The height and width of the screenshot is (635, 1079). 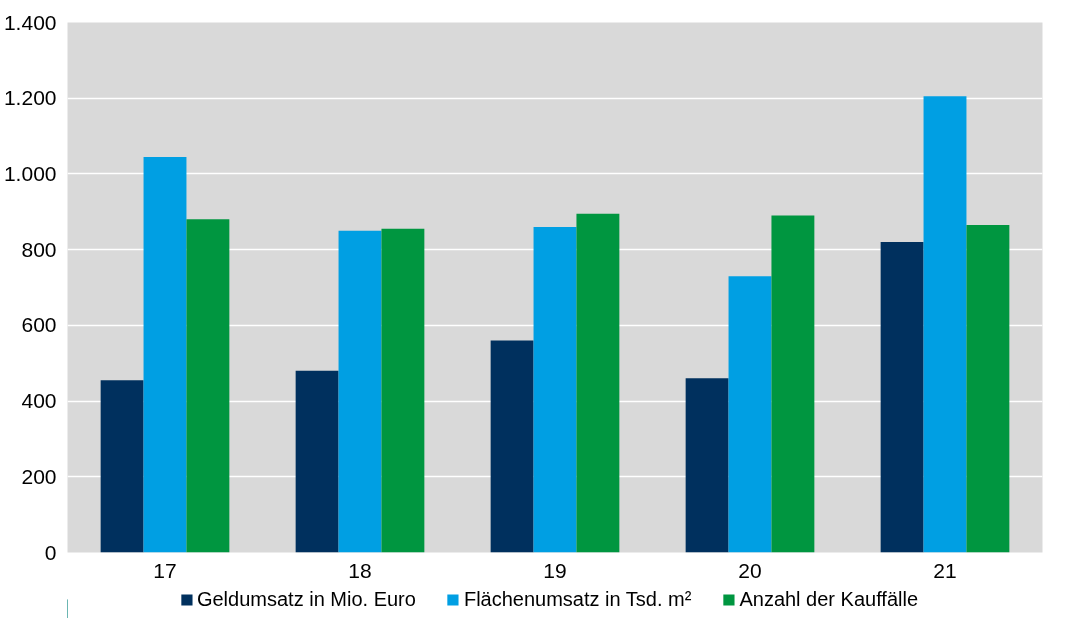 What do you see at coordinates (39, 401) in the screenshot?
I see `y-tick-label: 400` at bounding box center [39, 401].